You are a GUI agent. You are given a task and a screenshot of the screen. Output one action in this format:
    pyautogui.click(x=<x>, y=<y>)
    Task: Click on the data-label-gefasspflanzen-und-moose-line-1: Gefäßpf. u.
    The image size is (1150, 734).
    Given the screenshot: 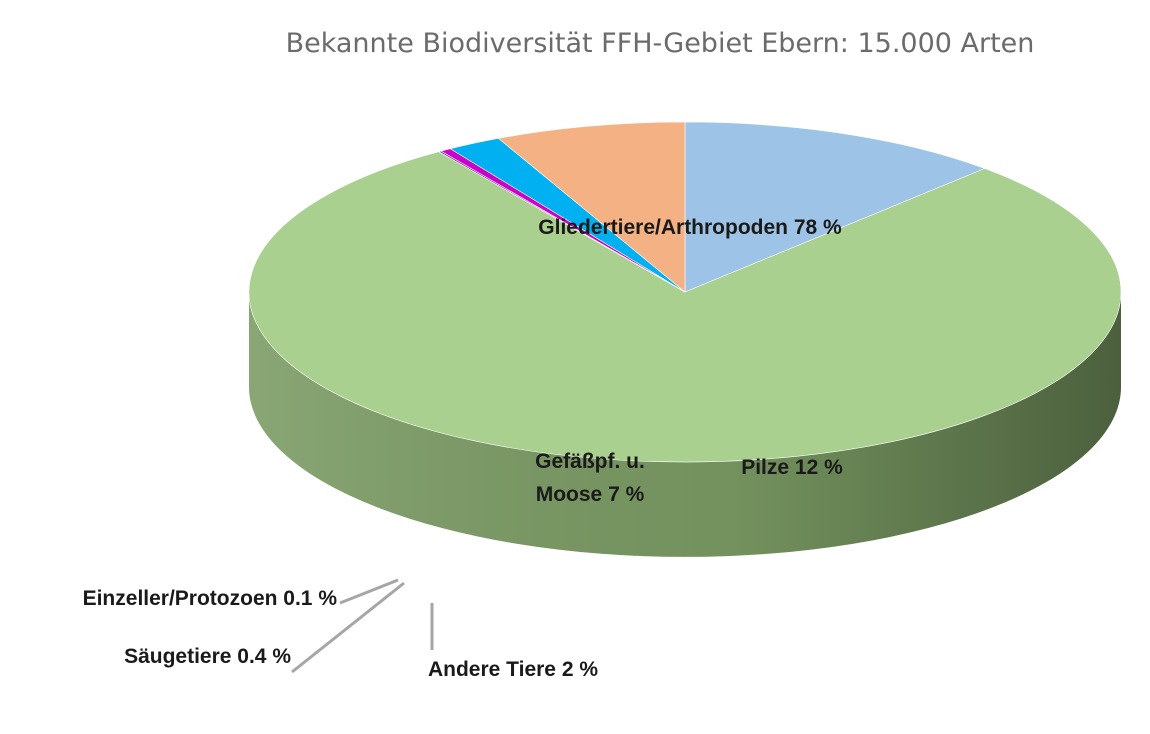 What is the action you would take?
    pyautogui.click(x=590, y=461)
    